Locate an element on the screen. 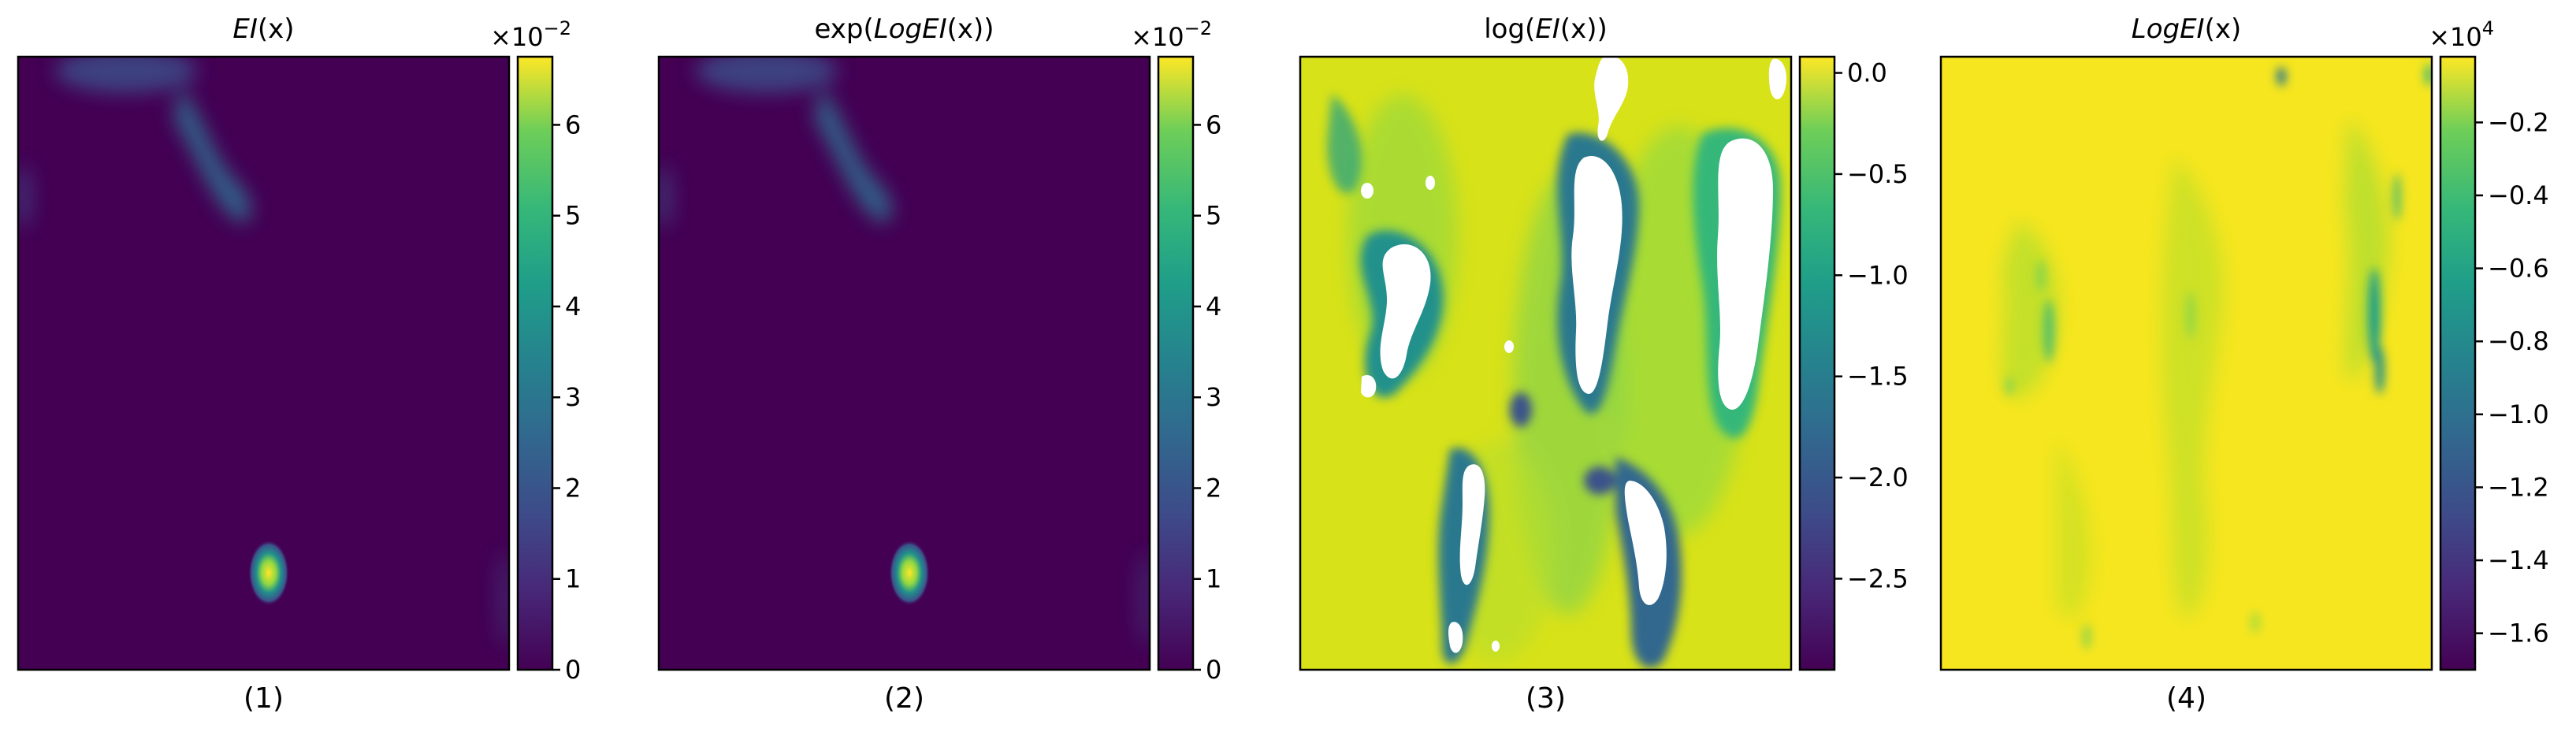 This screenshot has width=2576, height=732. colorbar-tick-label-1: 2 is located at coordinates (573, 488).